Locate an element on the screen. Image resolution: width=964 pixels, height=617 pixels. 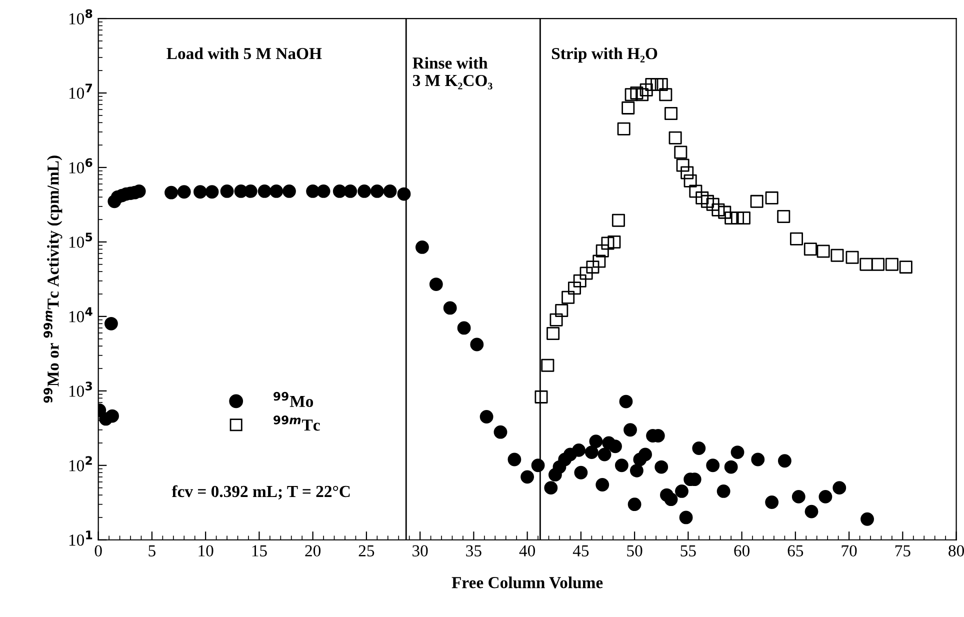
x-tick-label: 80 is located at coordinates (956, 550).